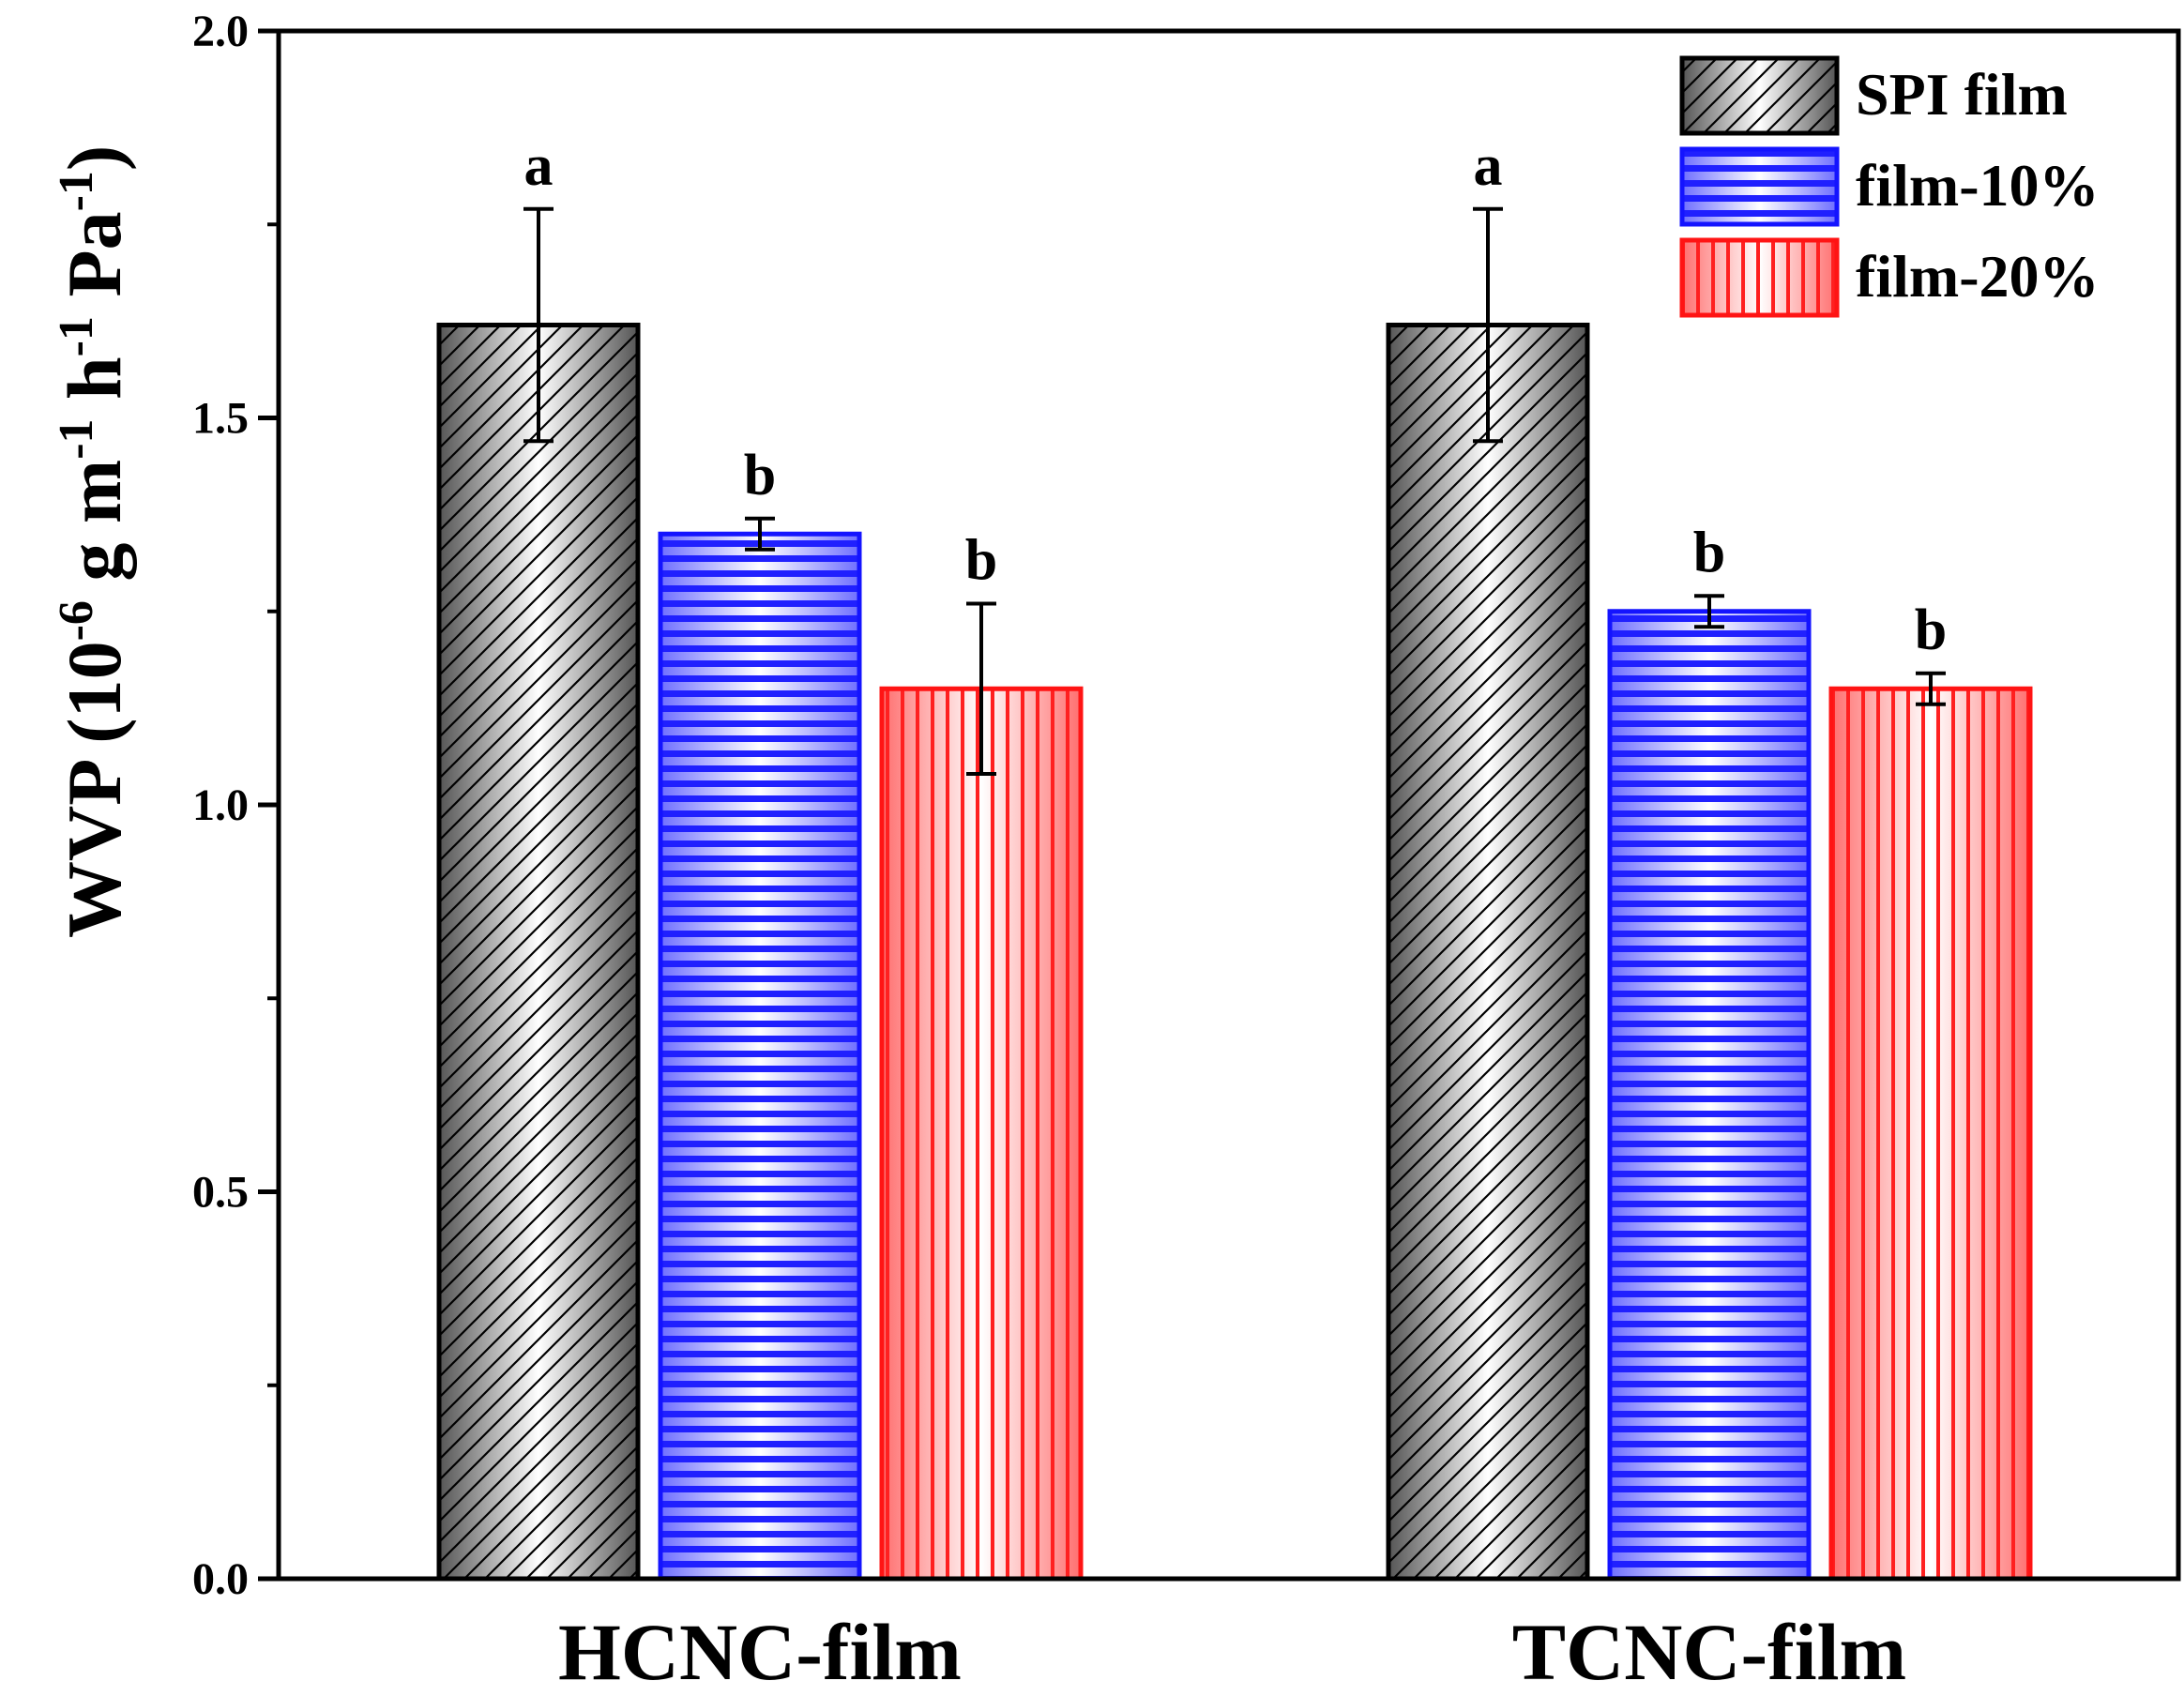 This screenshot has height=1696, width=2184. Describe the element at coordinates (220, 32) in the screenshot. I see `y-tick-label: 2.0` at that location.